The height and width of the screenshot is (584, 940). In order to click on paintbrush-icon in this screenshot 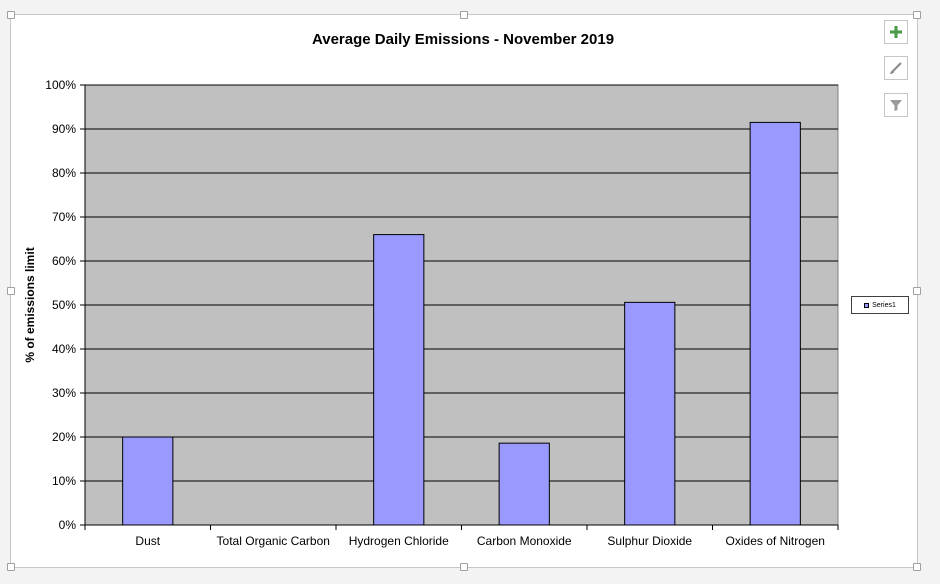, I will do `click(896, 68)`.